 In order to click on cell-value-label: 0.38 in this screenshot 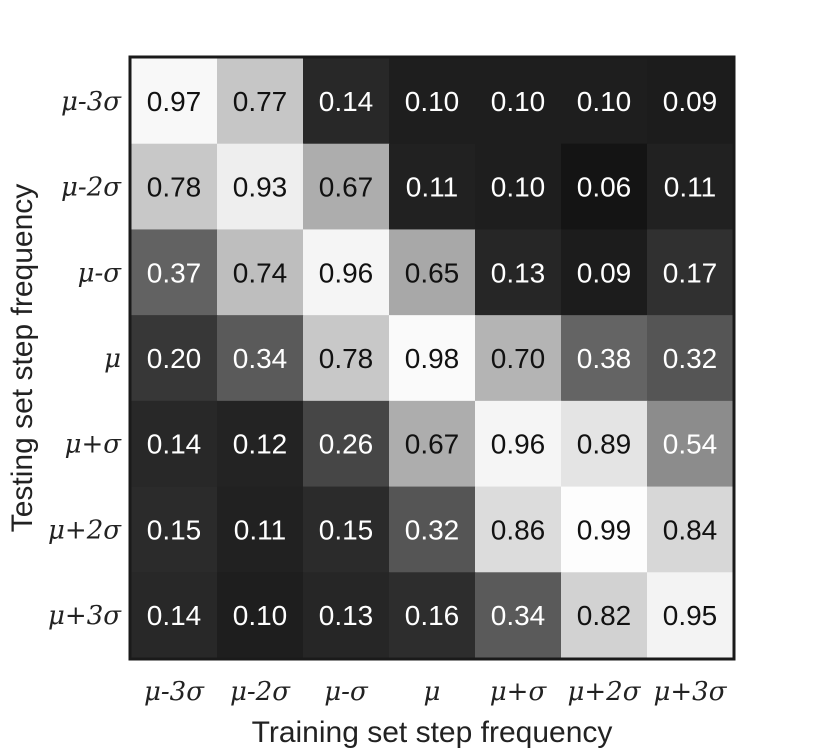, I will do `click(604, 358)`.